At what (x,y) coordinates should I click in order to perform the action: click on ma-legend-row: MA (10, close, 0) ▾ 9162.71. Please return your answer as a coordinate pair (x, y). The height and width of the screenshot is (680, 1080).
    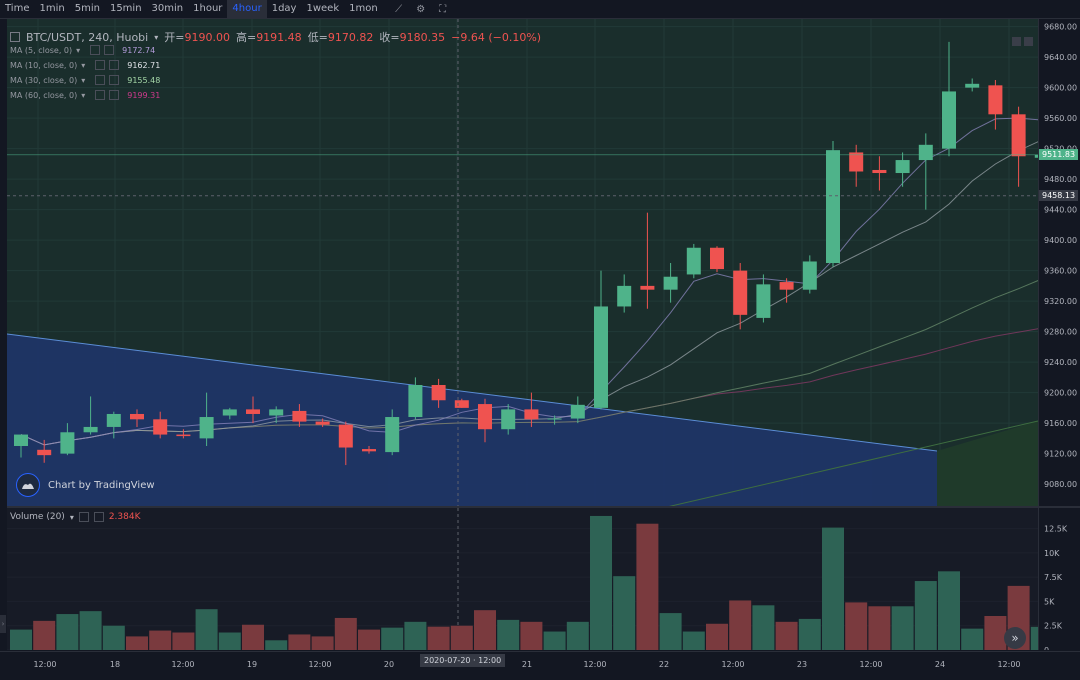
    Looking at the image, I should click on (85, 65).